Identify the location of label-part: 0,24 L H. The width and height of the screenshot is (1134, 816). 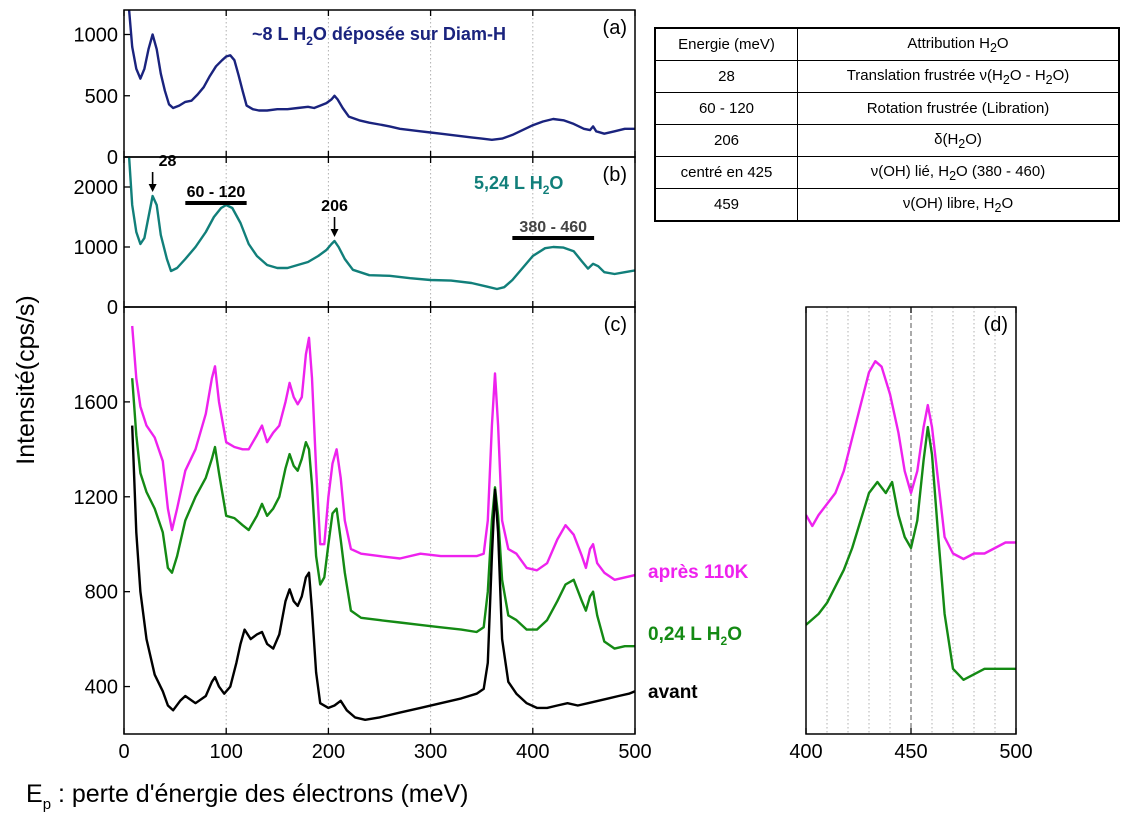
(684, 634).